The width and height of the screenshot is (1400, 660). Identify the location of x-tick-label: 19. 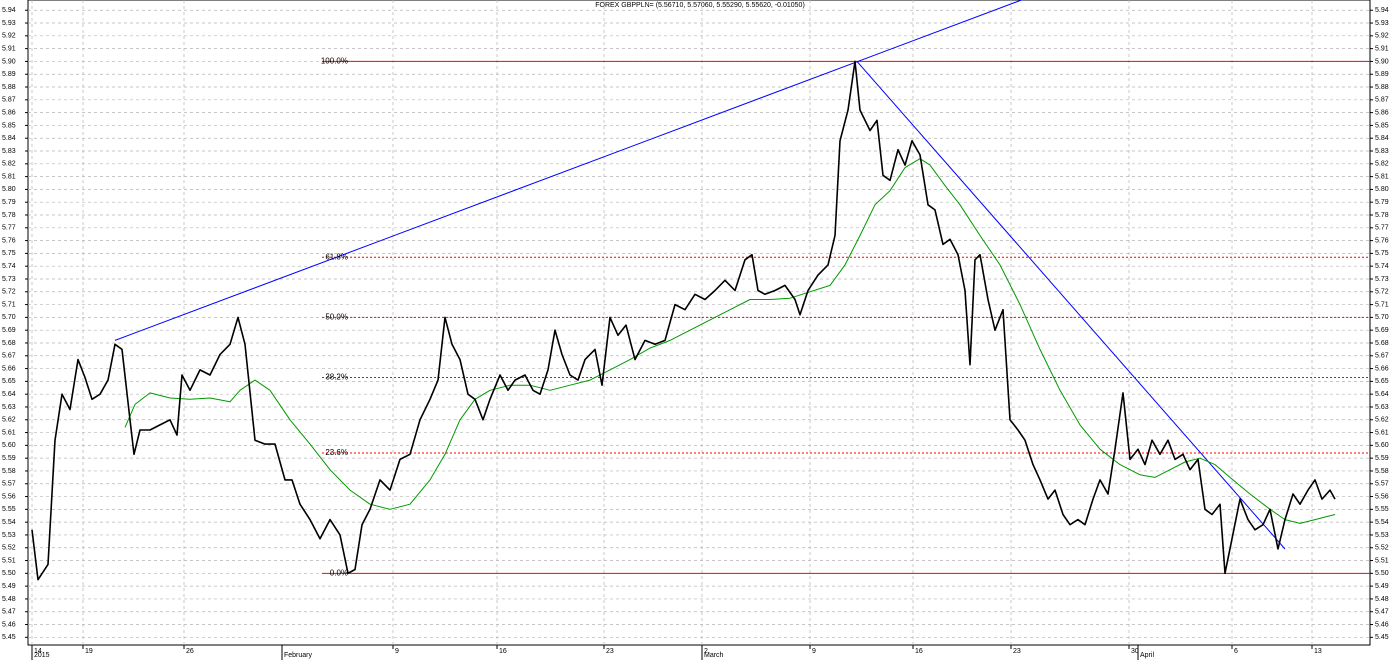
(89, 651).